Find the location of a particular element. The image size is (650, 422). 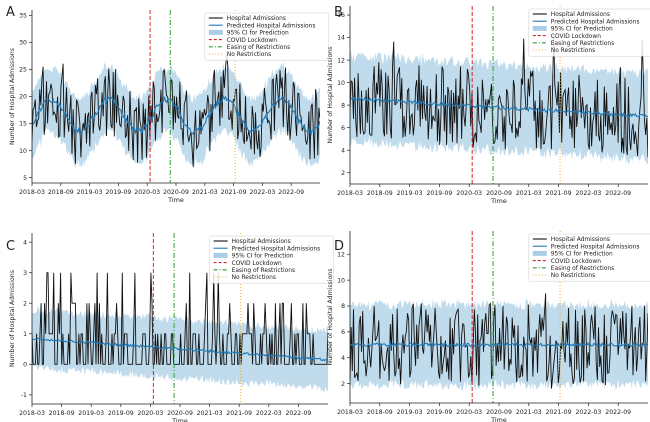

y-tick-label: 3 is located at coordinates (25, 273).